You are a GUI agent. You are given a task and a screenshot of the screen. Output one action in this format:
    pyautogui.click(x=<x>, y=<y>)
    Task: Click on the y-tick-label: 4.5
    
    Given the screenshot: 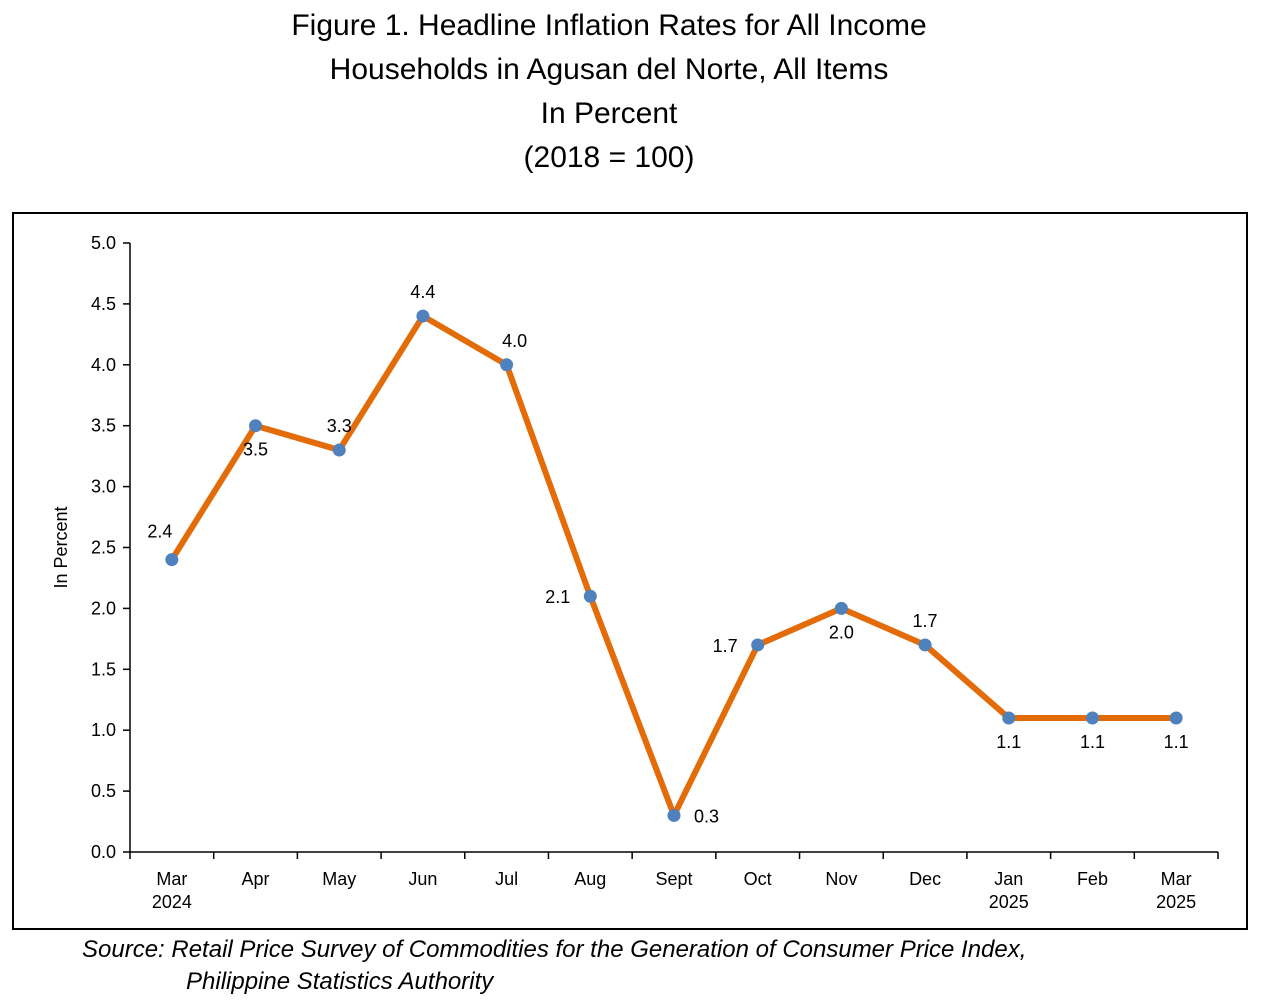 What is the action you would take?
    pyautogui.click(x=103, y=304)
    